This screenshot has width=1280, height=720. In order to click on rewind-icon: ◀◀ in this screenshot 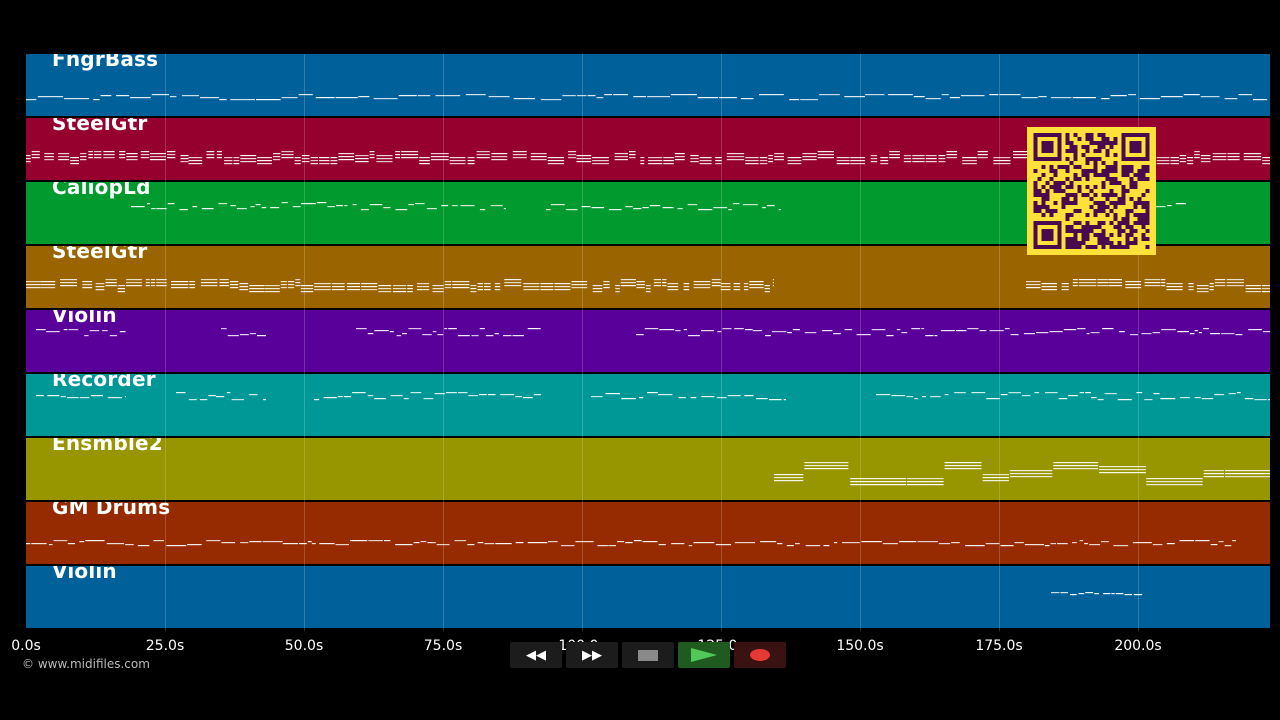, I will do `click(536, 655)`.